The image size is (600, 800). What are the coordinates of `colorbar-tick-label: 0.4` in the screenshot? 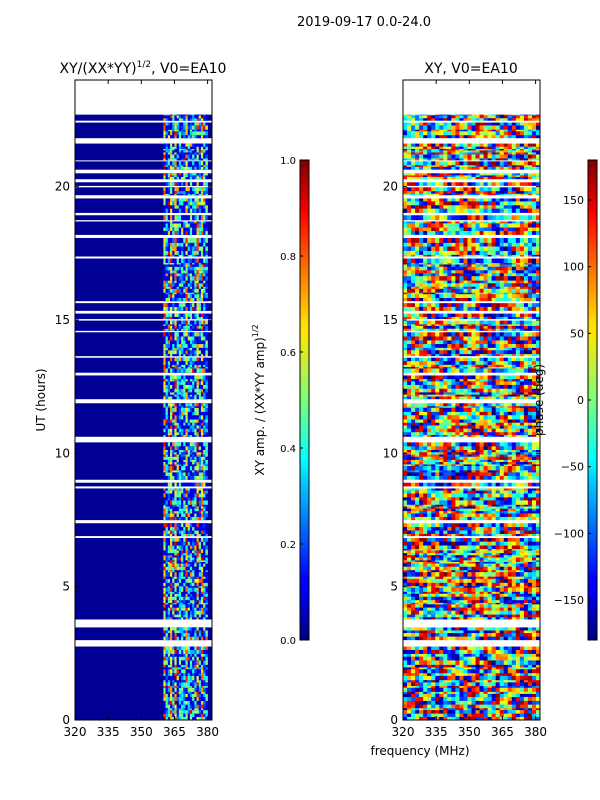 It's located at (288, 449).